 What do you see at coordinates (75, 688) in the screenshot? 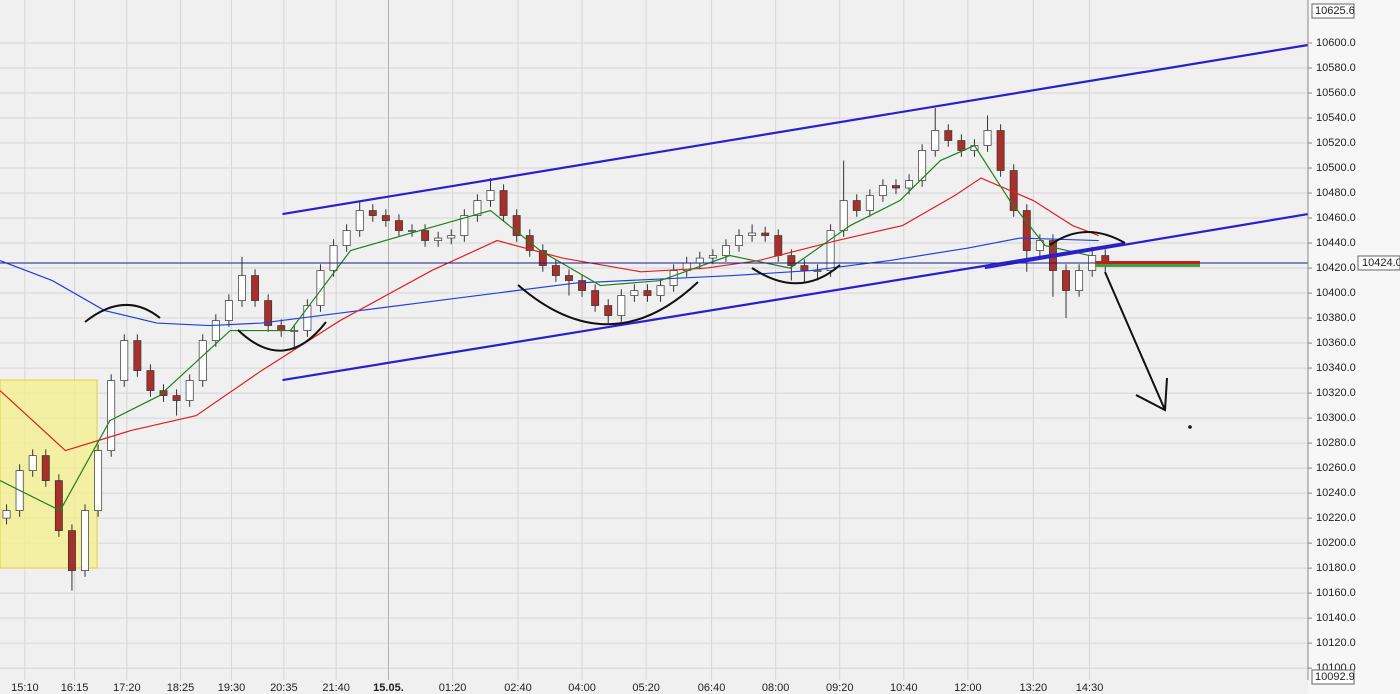
I see `x-tick-label: 16:15` at bounding box center [75, 688].